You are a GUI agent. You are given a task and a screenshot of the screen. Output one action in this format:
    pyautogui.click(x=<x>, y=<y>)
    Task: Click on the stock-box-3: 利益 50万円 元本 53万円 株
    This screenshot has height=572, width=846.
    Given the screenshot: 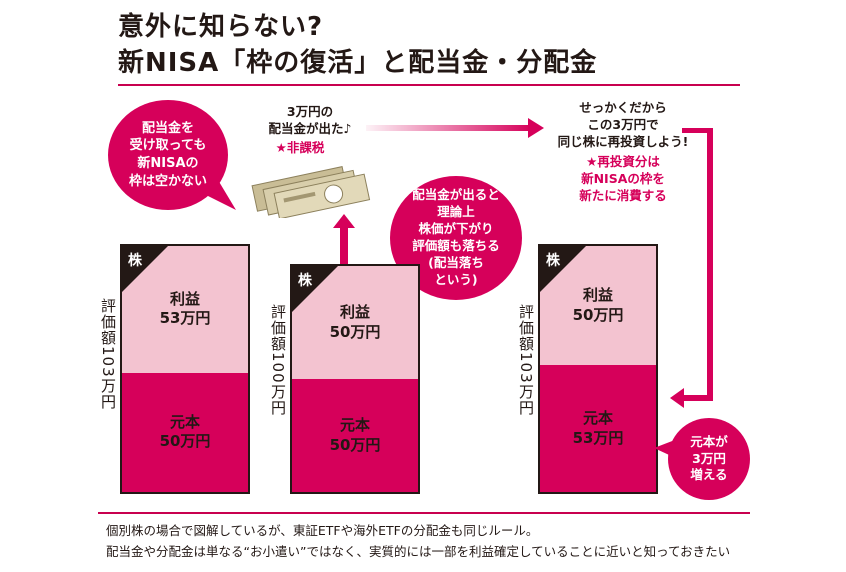 What is the action you would take?
    pyautogui.click(x=598, y=369)
    